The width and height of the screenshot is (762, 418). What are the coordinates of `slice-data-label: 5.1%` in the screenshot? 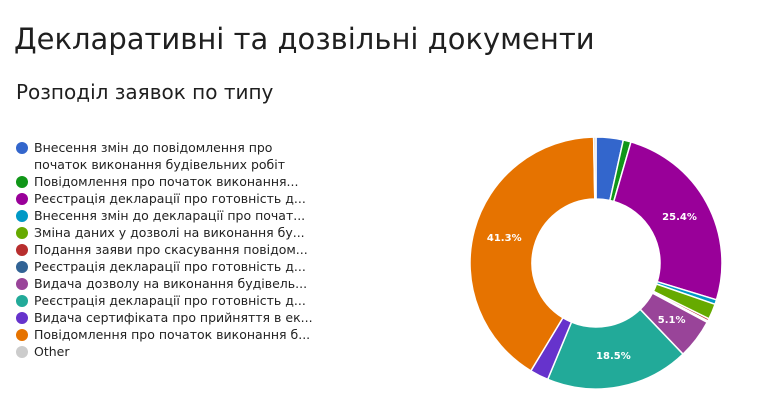 It's located at (672, 320).